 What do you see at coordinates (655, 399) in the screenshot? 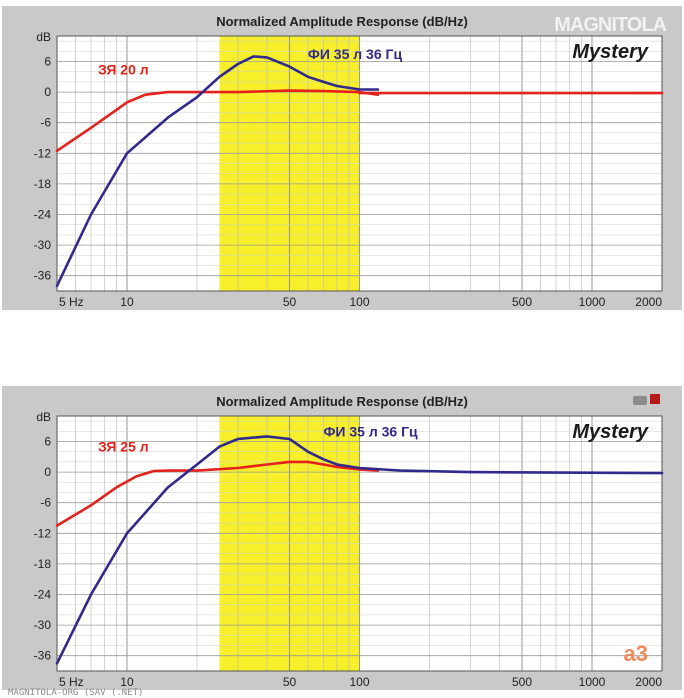
I see `close-icon` at bounding box center [655, 399].